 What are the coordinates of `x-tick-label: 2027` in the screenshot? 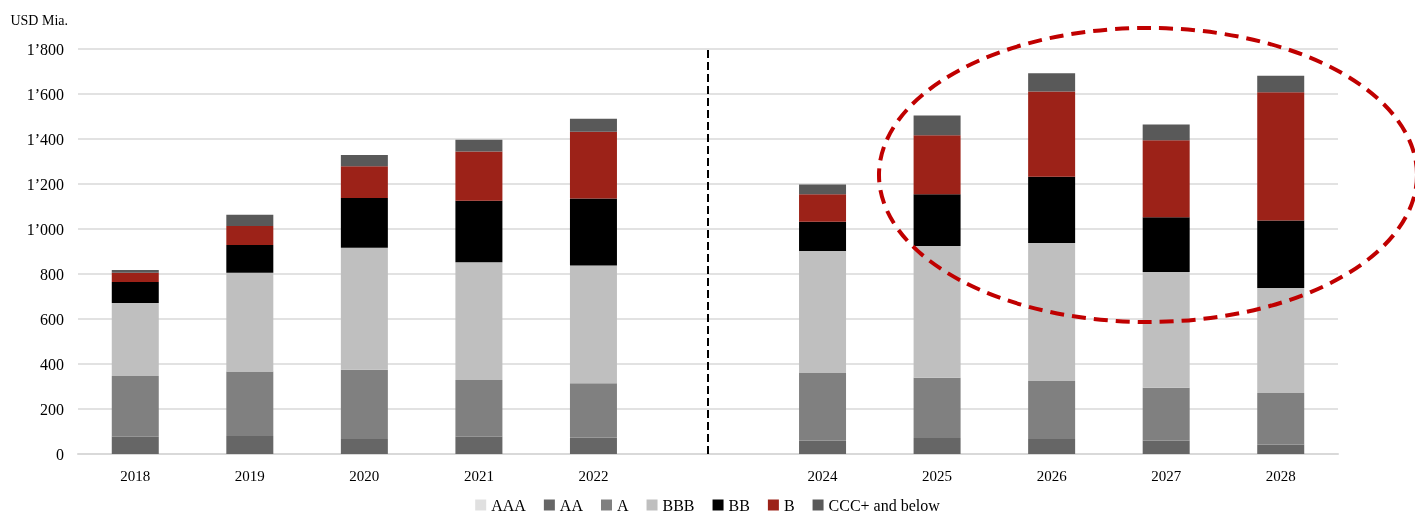 It's located at (1166, 475).